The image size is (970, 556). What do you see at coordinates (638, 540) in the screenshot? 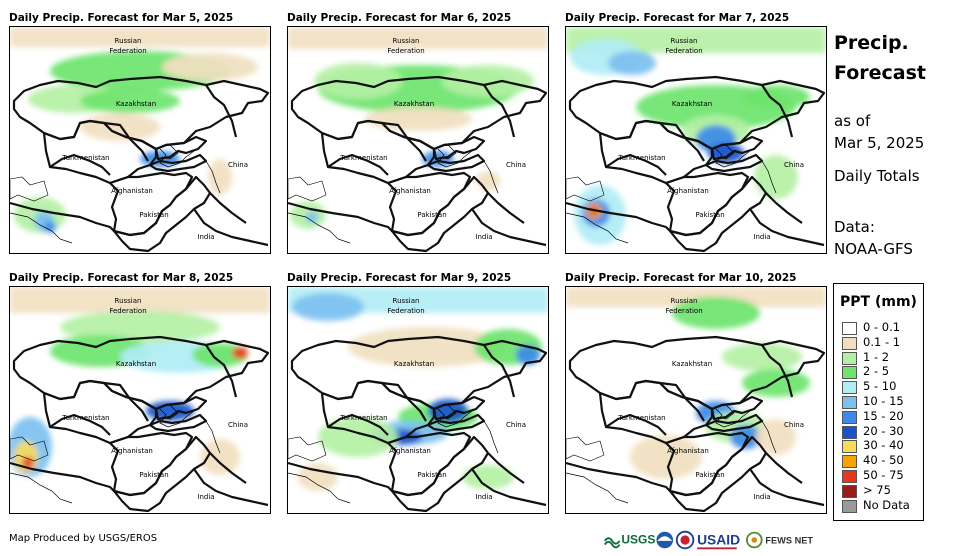
I see `usgs-logo-text: USGS` at bounding box center [638, 540].